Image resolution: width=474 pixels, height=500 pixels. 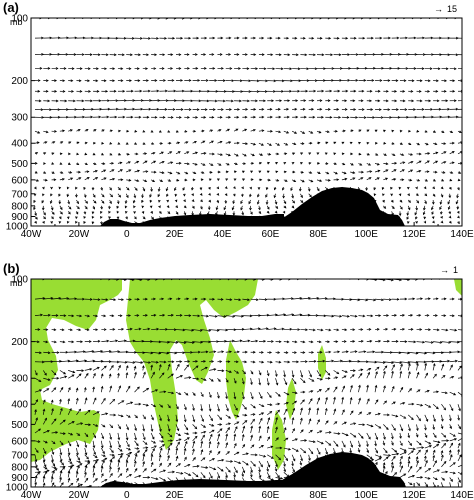 What do you see at coordinates (175, 234) in the screenshot?
I see `x-tick-label: 20E` at bounding box center [175, 234].